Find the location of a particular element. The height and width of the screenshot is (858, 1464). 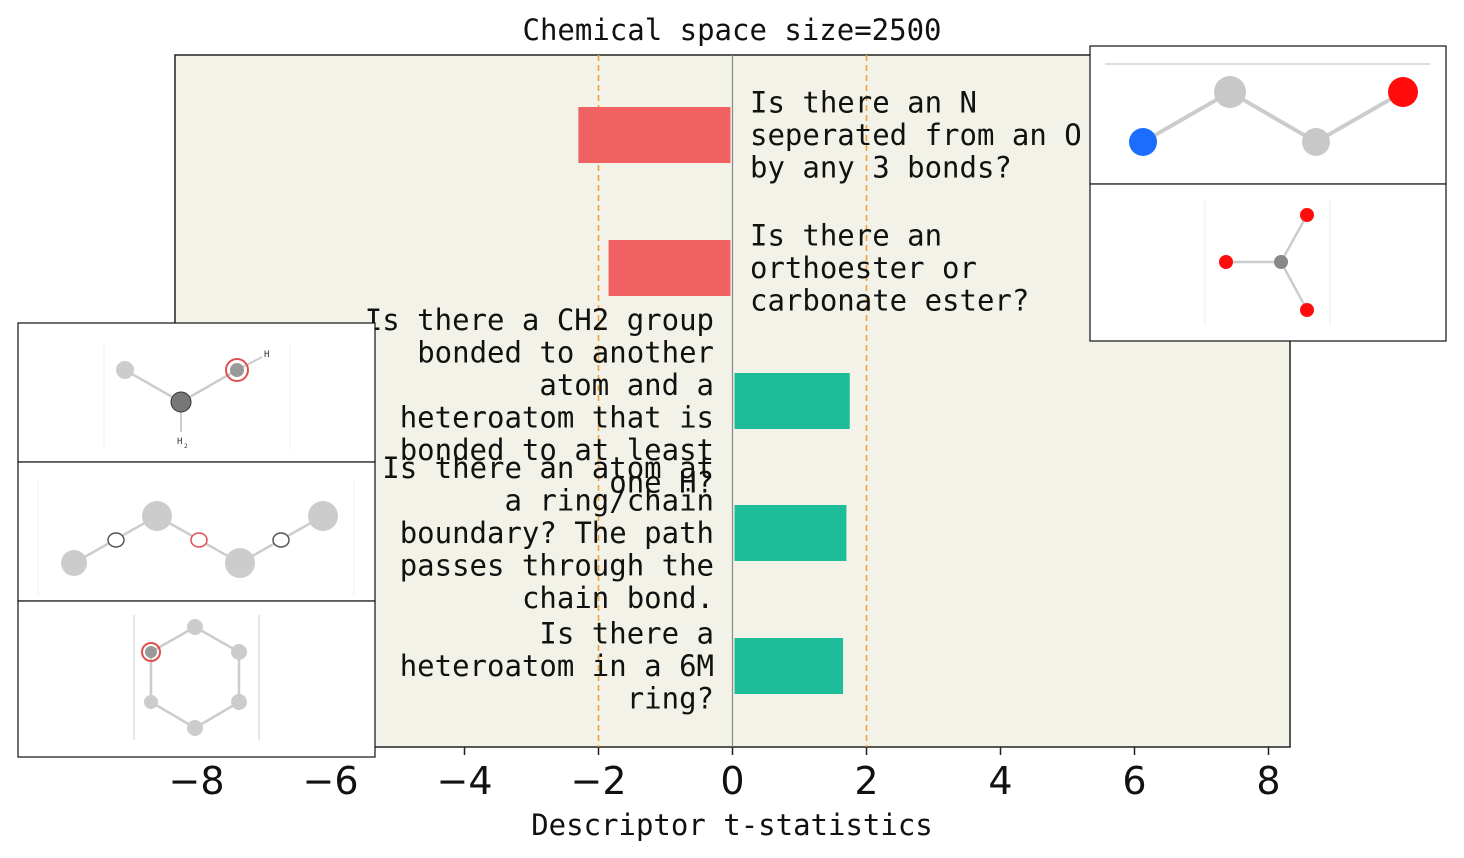

atom-label-h-top: H is located at coordinates (266, 355).